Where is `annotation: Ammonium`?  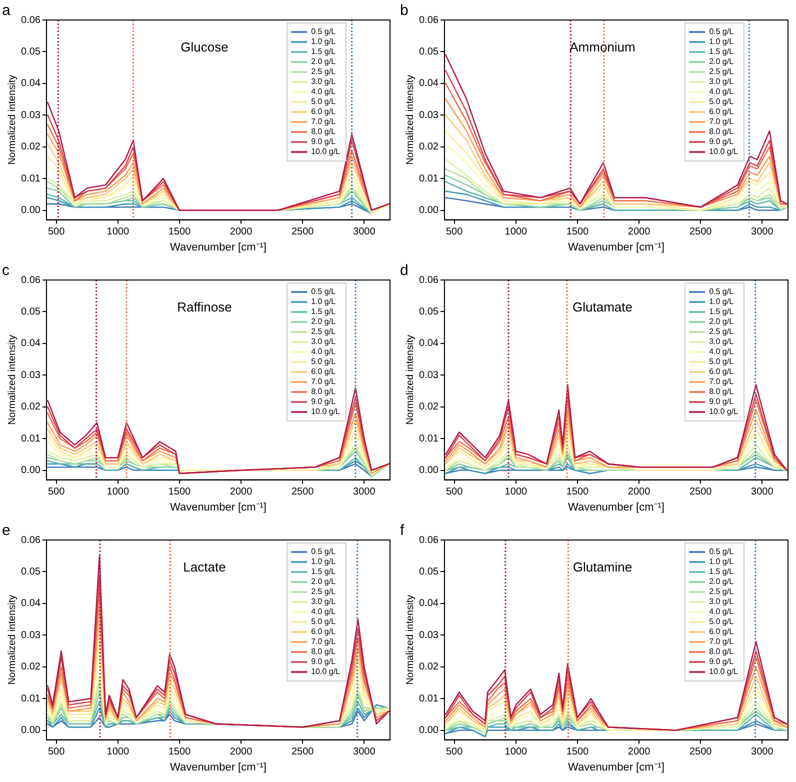 annotation: Ammonium is located at coordinates (603, 47).